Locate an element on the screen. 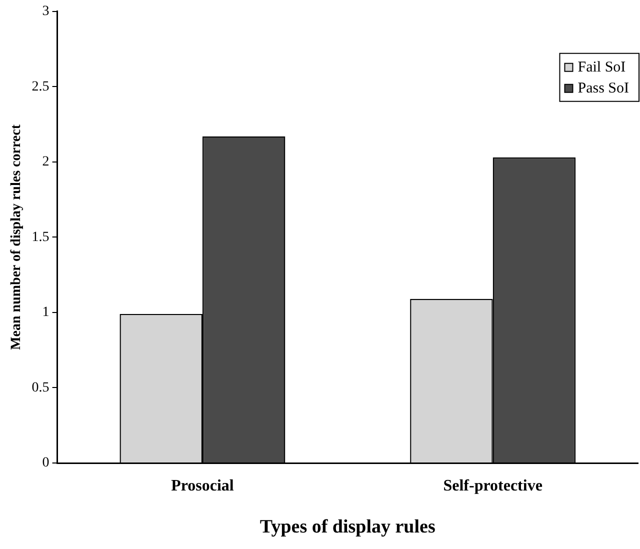 This screenshot has width=640, height=549. y-tick-label: 2 is located at coordinates (46, 162).